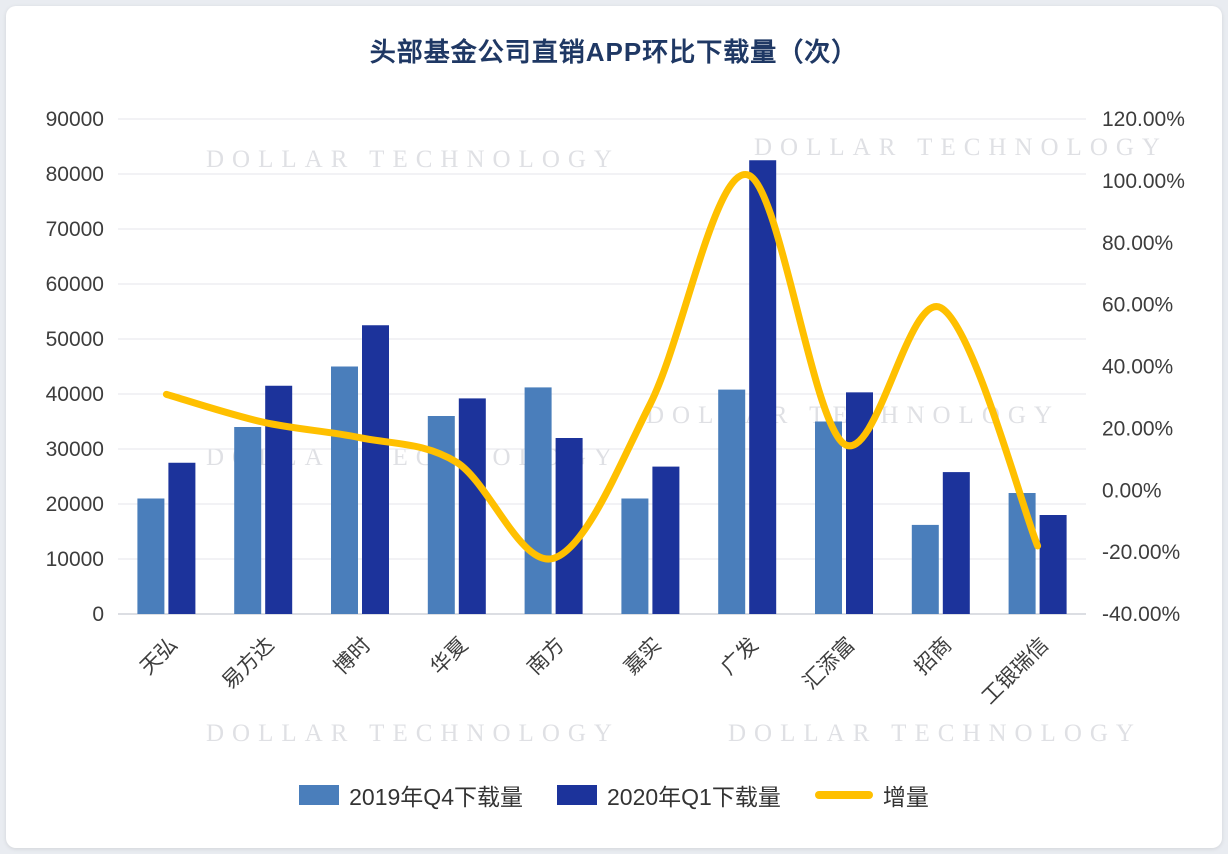 The image size is (1228, 854). I want to click on category-label: 汇添富, so click(829, 663).